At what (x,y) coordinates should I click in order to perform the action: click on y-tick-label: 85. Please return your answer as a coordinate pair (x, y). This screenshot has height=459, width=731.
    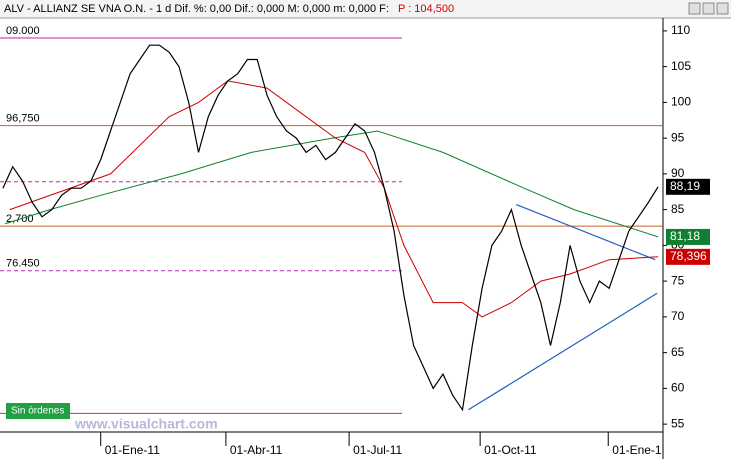
    Looking at the image, I should click on (678, 209).